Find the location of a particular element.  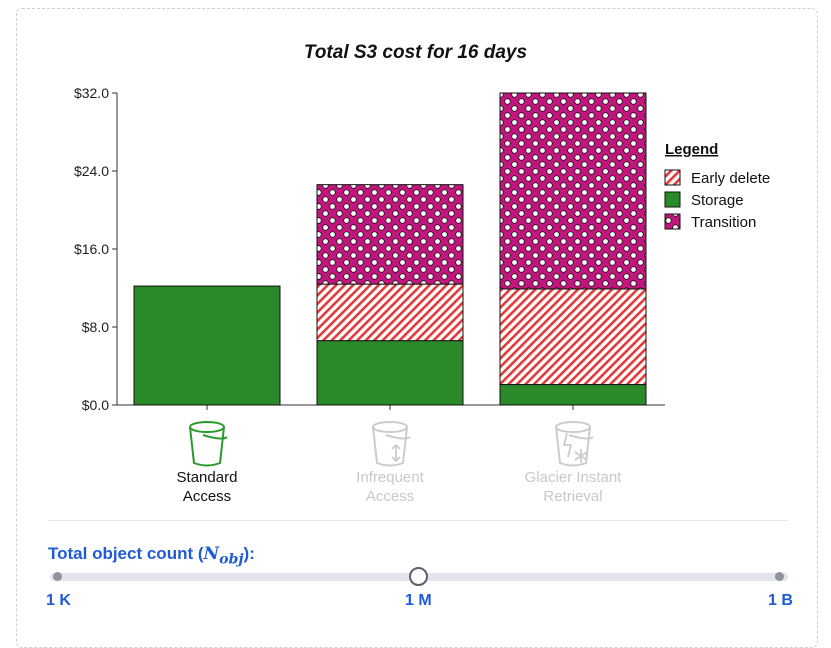

up-down-arrow is located at coordinates (396, 453).